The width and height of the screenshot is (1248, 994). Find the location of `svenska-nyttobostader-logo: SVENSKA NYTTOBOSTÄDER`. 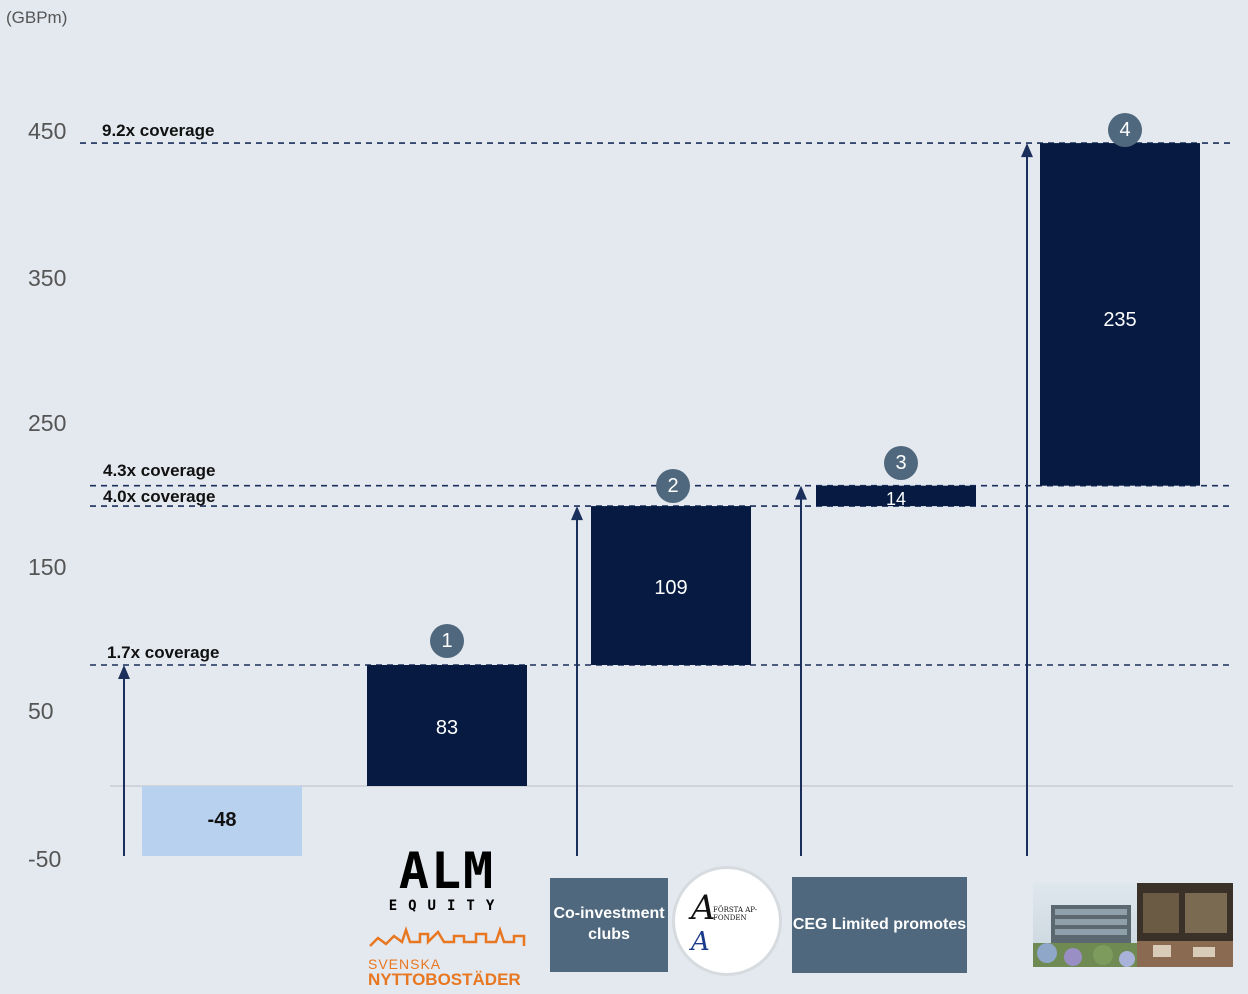

svenska-nyttobostader-logo: SVENSKA NYTTOBOSTÄDER is located at coordinates (452, 956).